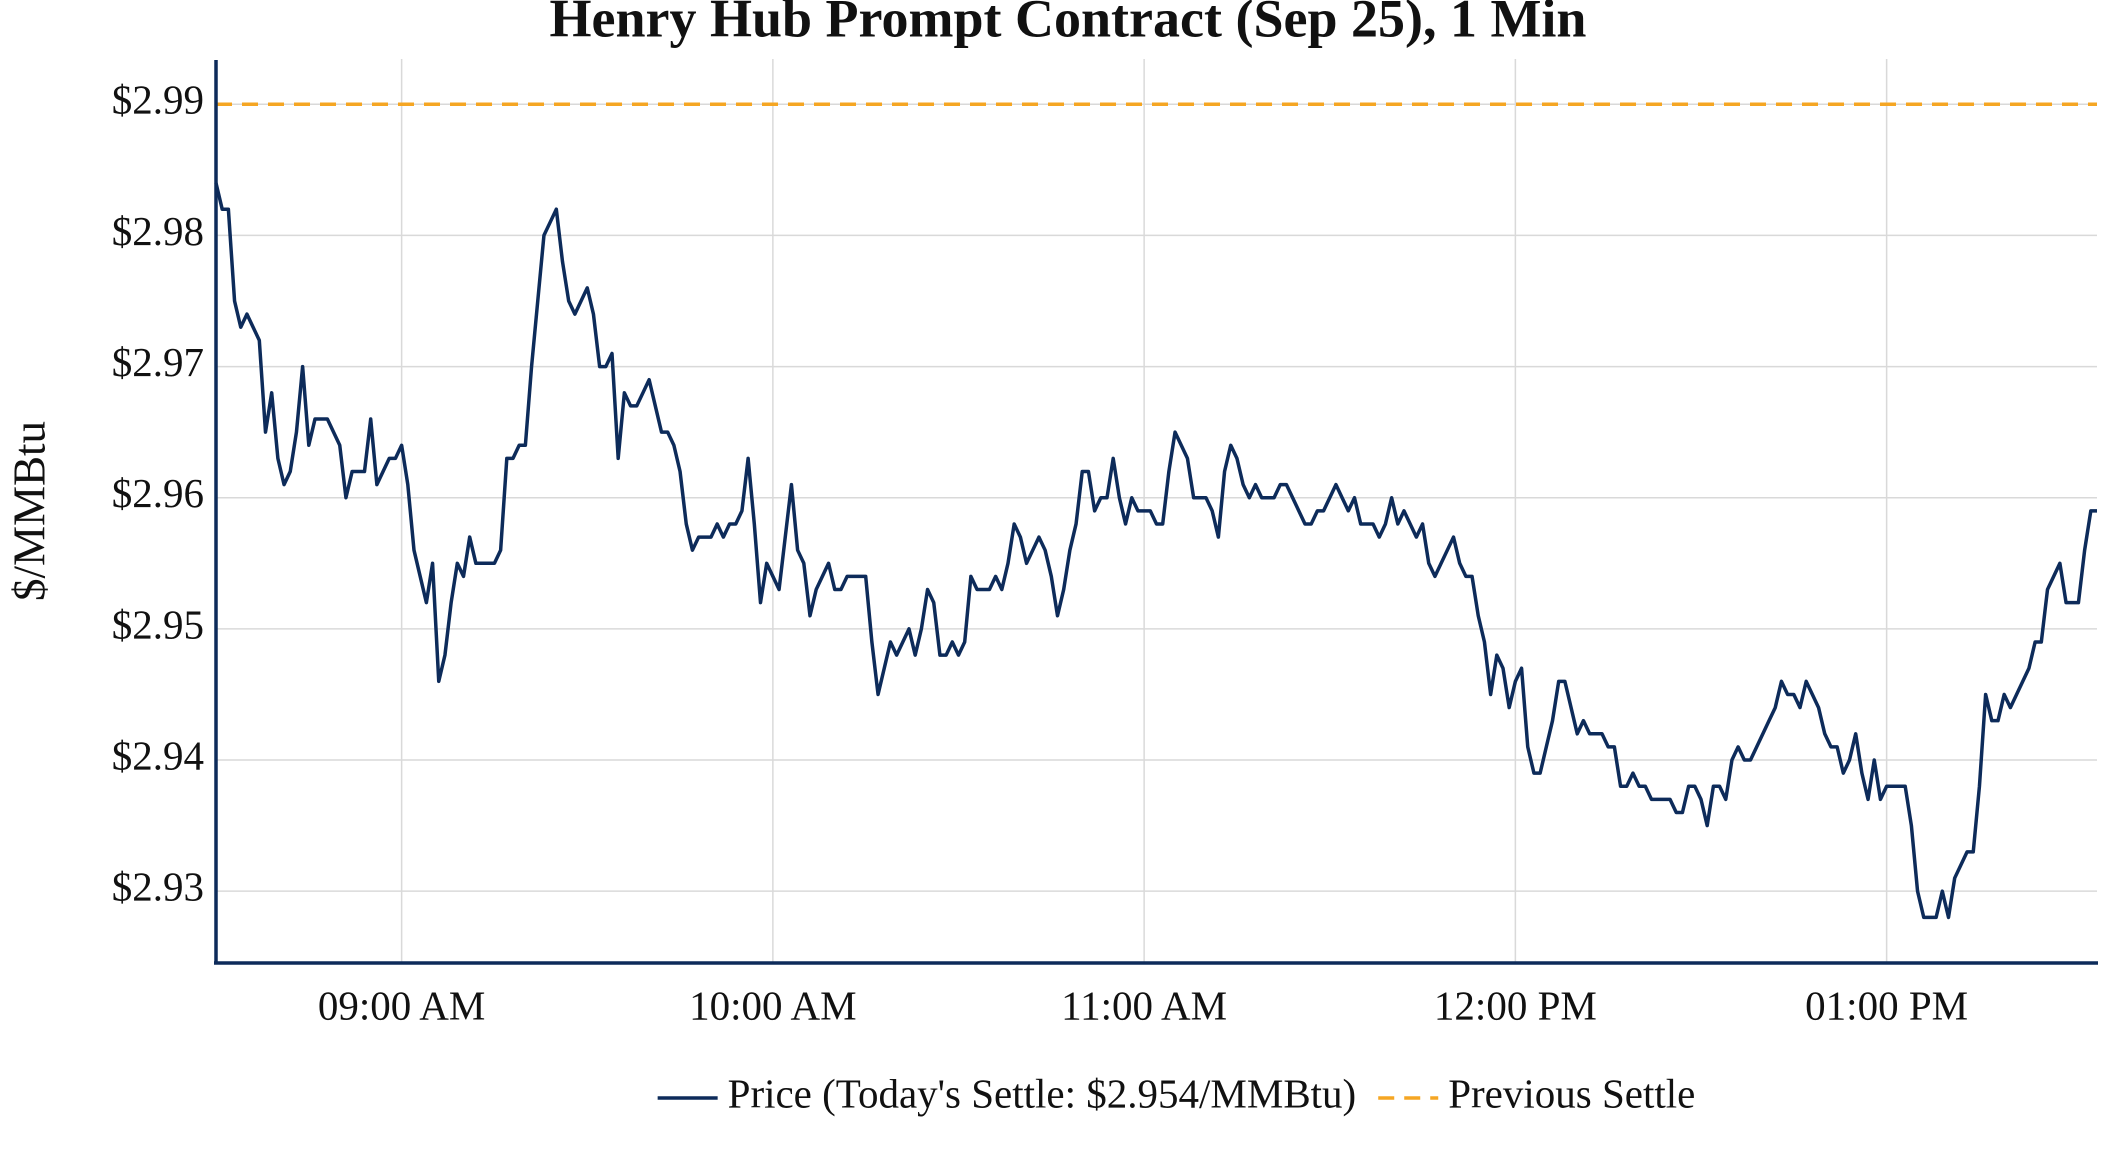 The width and height of the screenshot is (2112, 1152). What do you see at coordinates (772, 1005) in the screenshot?
I see `x-tick-label: 10:00 AM` at bounding box center [772, 1005].